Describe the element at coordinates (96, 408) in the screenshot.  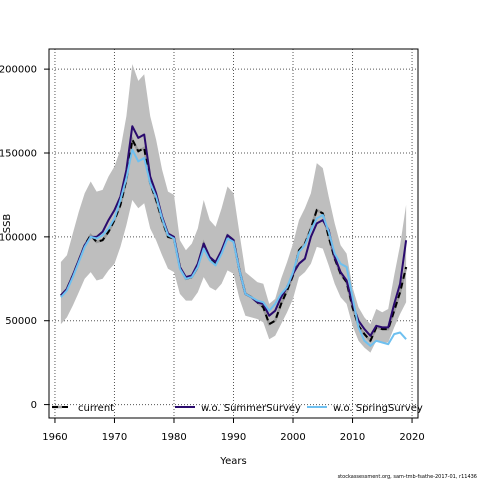
I see `legend-label: current` at that location.